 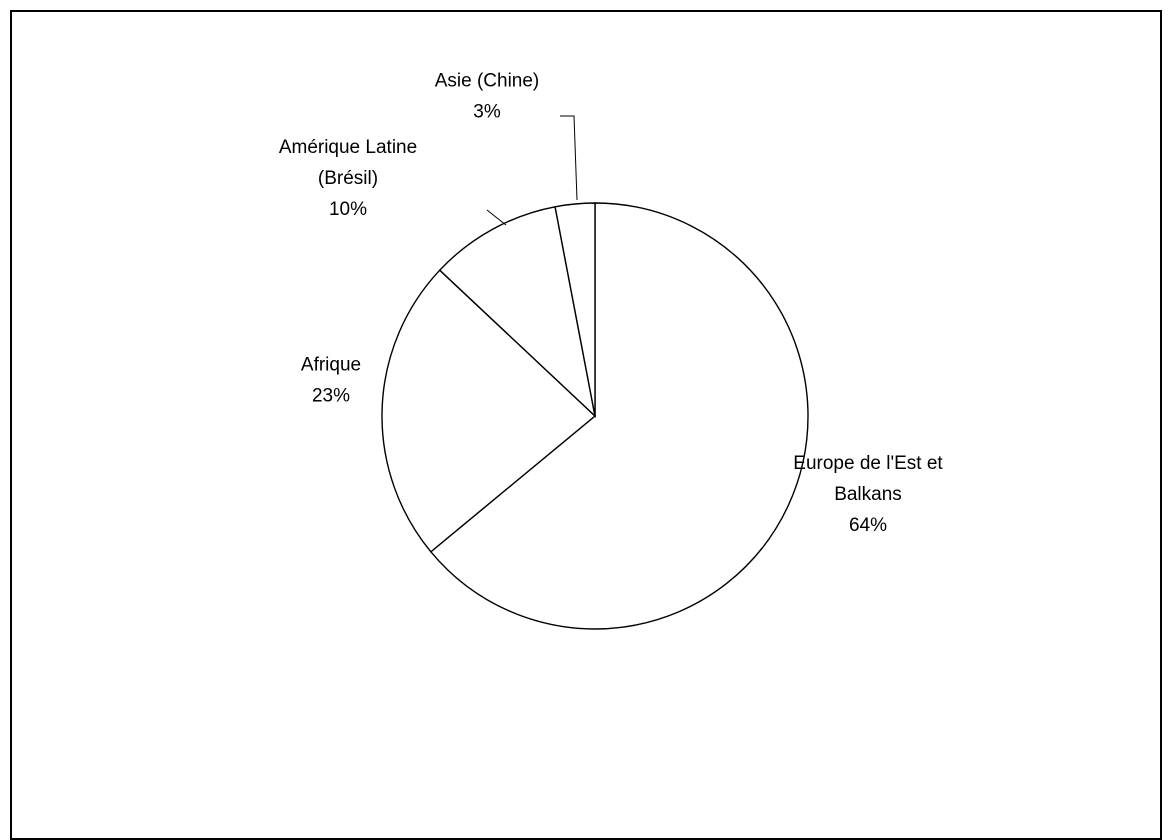 I want to click on leader-line-amerique-latine-bresil, so click(x=496, y=217).